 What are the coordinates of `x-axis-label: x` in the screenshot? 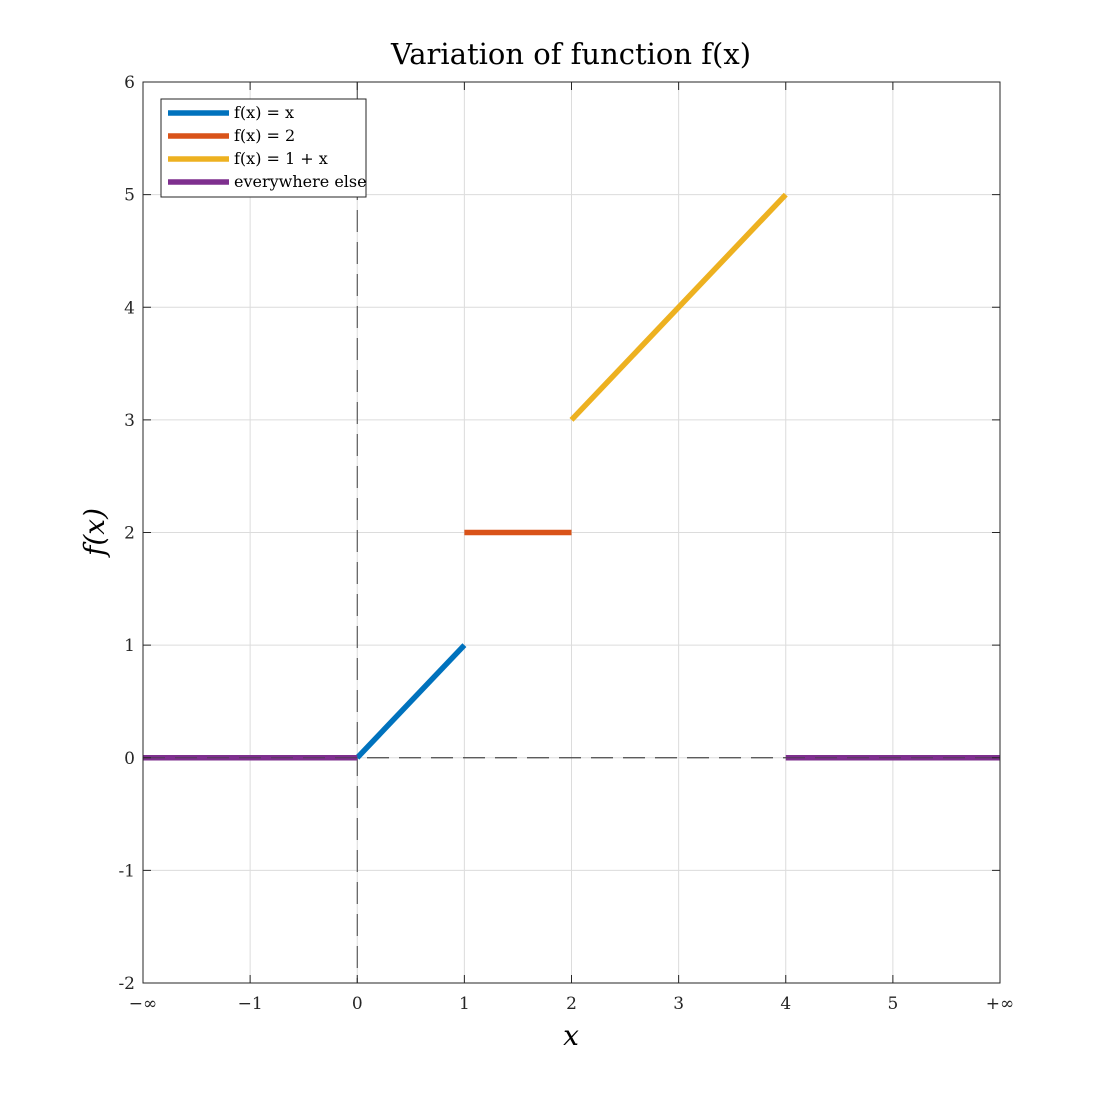 It's located at (571, 1035).